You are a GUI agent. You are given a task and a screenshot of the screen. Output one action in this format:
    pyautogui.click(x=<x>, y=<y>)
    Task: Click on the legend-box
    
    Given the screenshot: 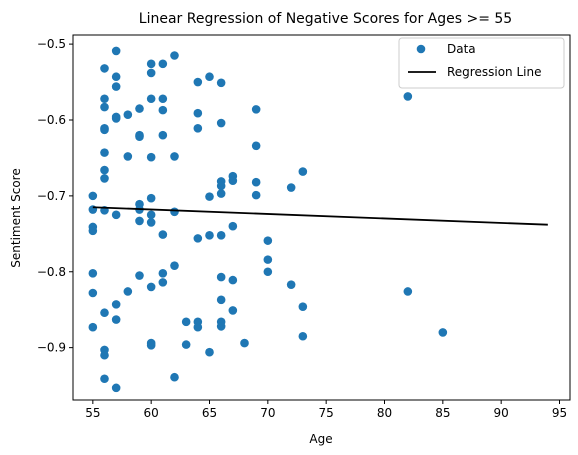 What is the action you would take?
    pyautogui.click(x=481, y=63)
    